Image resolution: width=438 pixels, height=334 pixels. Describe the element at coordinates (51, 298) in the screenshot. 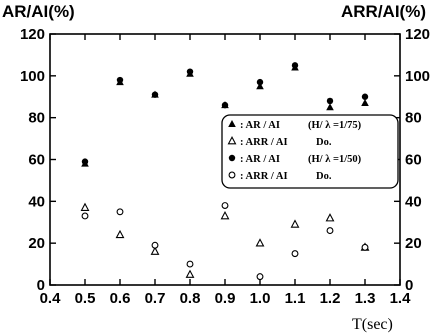

I see `x-tick-label: 0.4` at that location.